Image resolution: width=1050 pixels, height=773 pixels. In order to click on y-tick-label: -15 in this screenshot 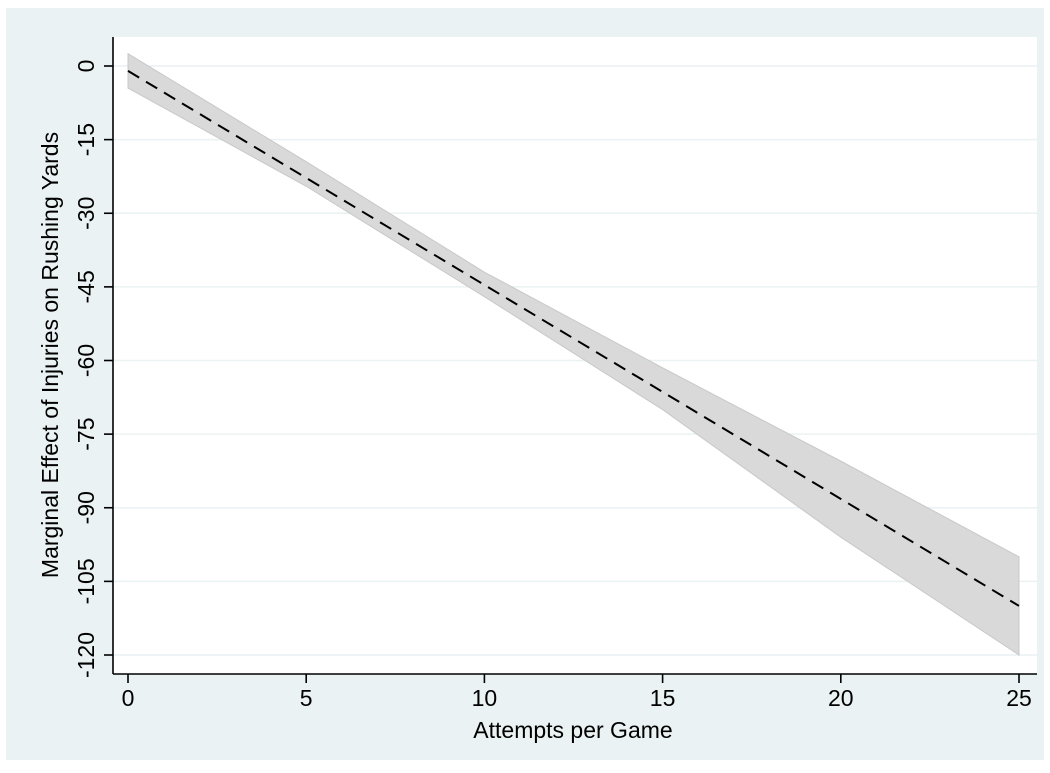, I will do `click(86, 139)`.